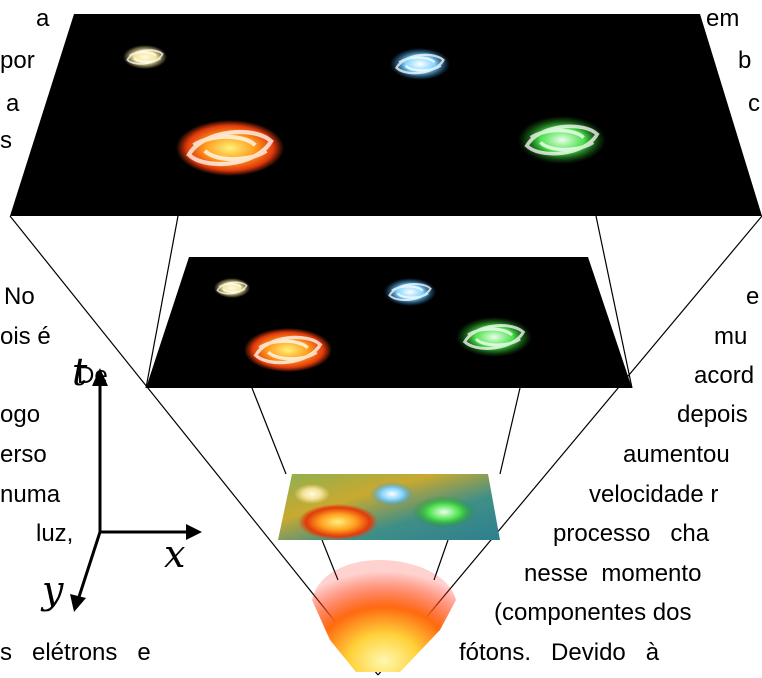  I want to click on text-fragment-left: ois é, so click(25, 336).